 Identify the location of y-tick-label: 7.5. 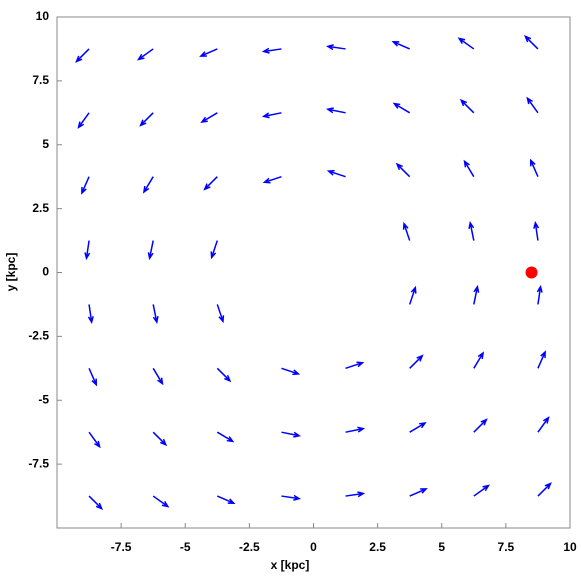
(40, 80).